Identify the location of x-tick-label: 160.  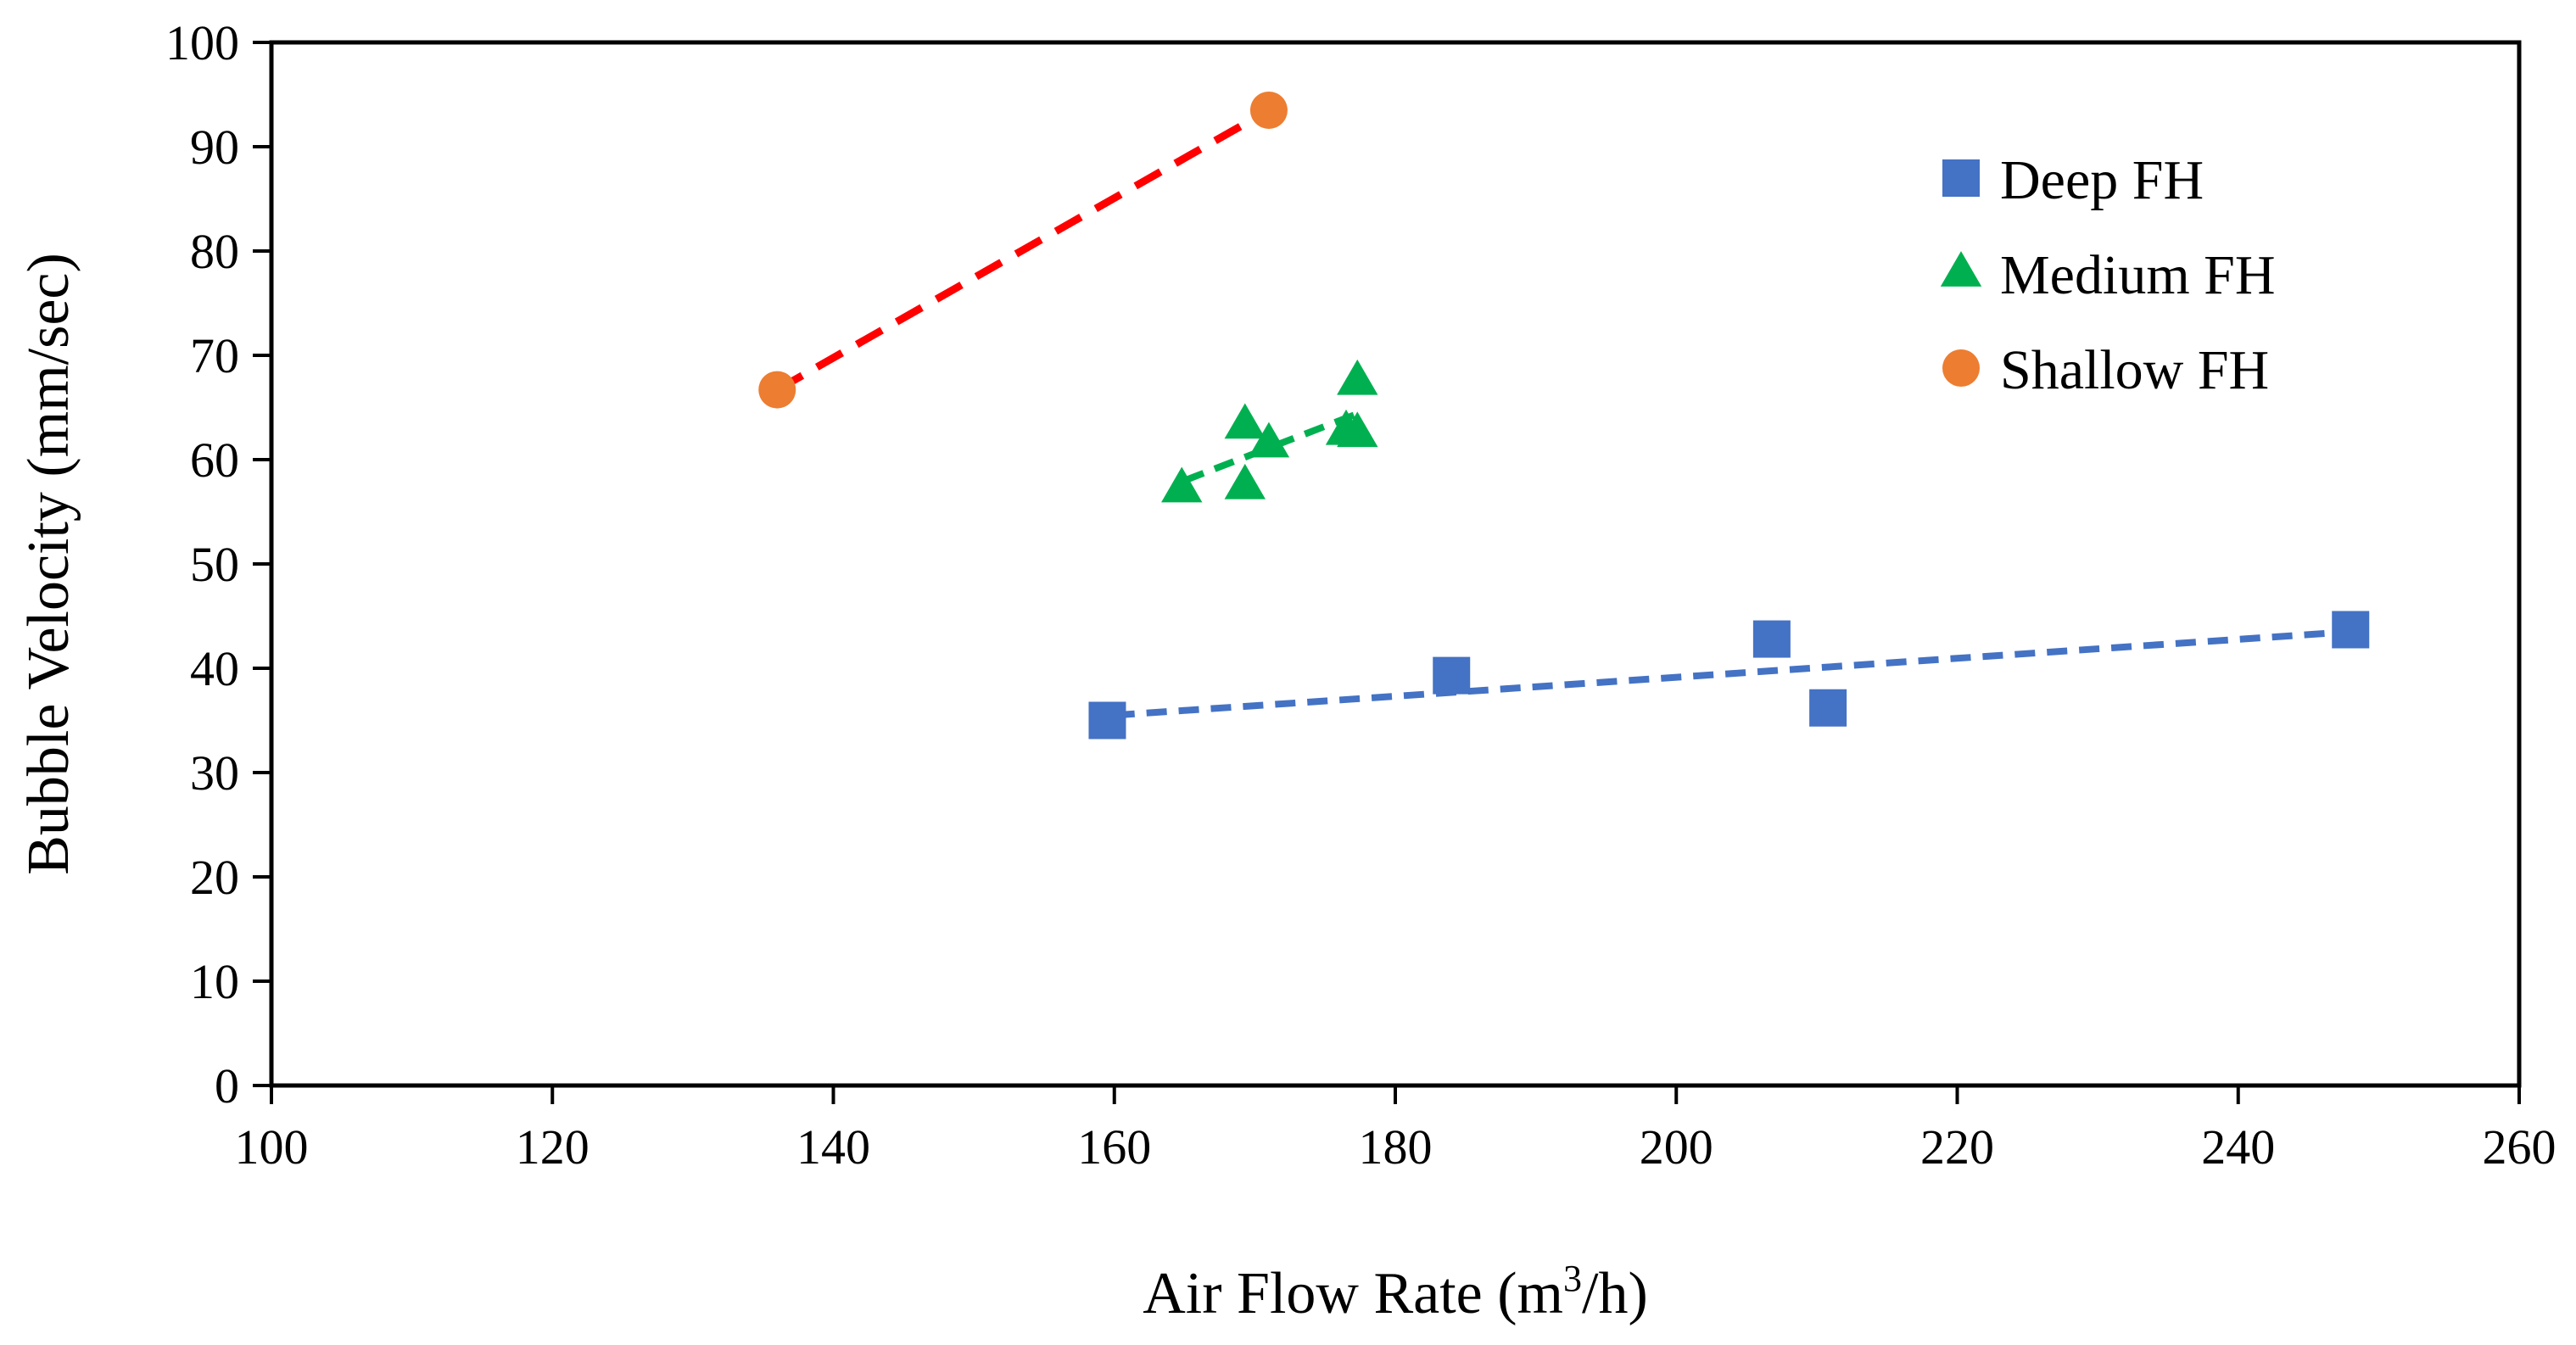
(1114, 1147).